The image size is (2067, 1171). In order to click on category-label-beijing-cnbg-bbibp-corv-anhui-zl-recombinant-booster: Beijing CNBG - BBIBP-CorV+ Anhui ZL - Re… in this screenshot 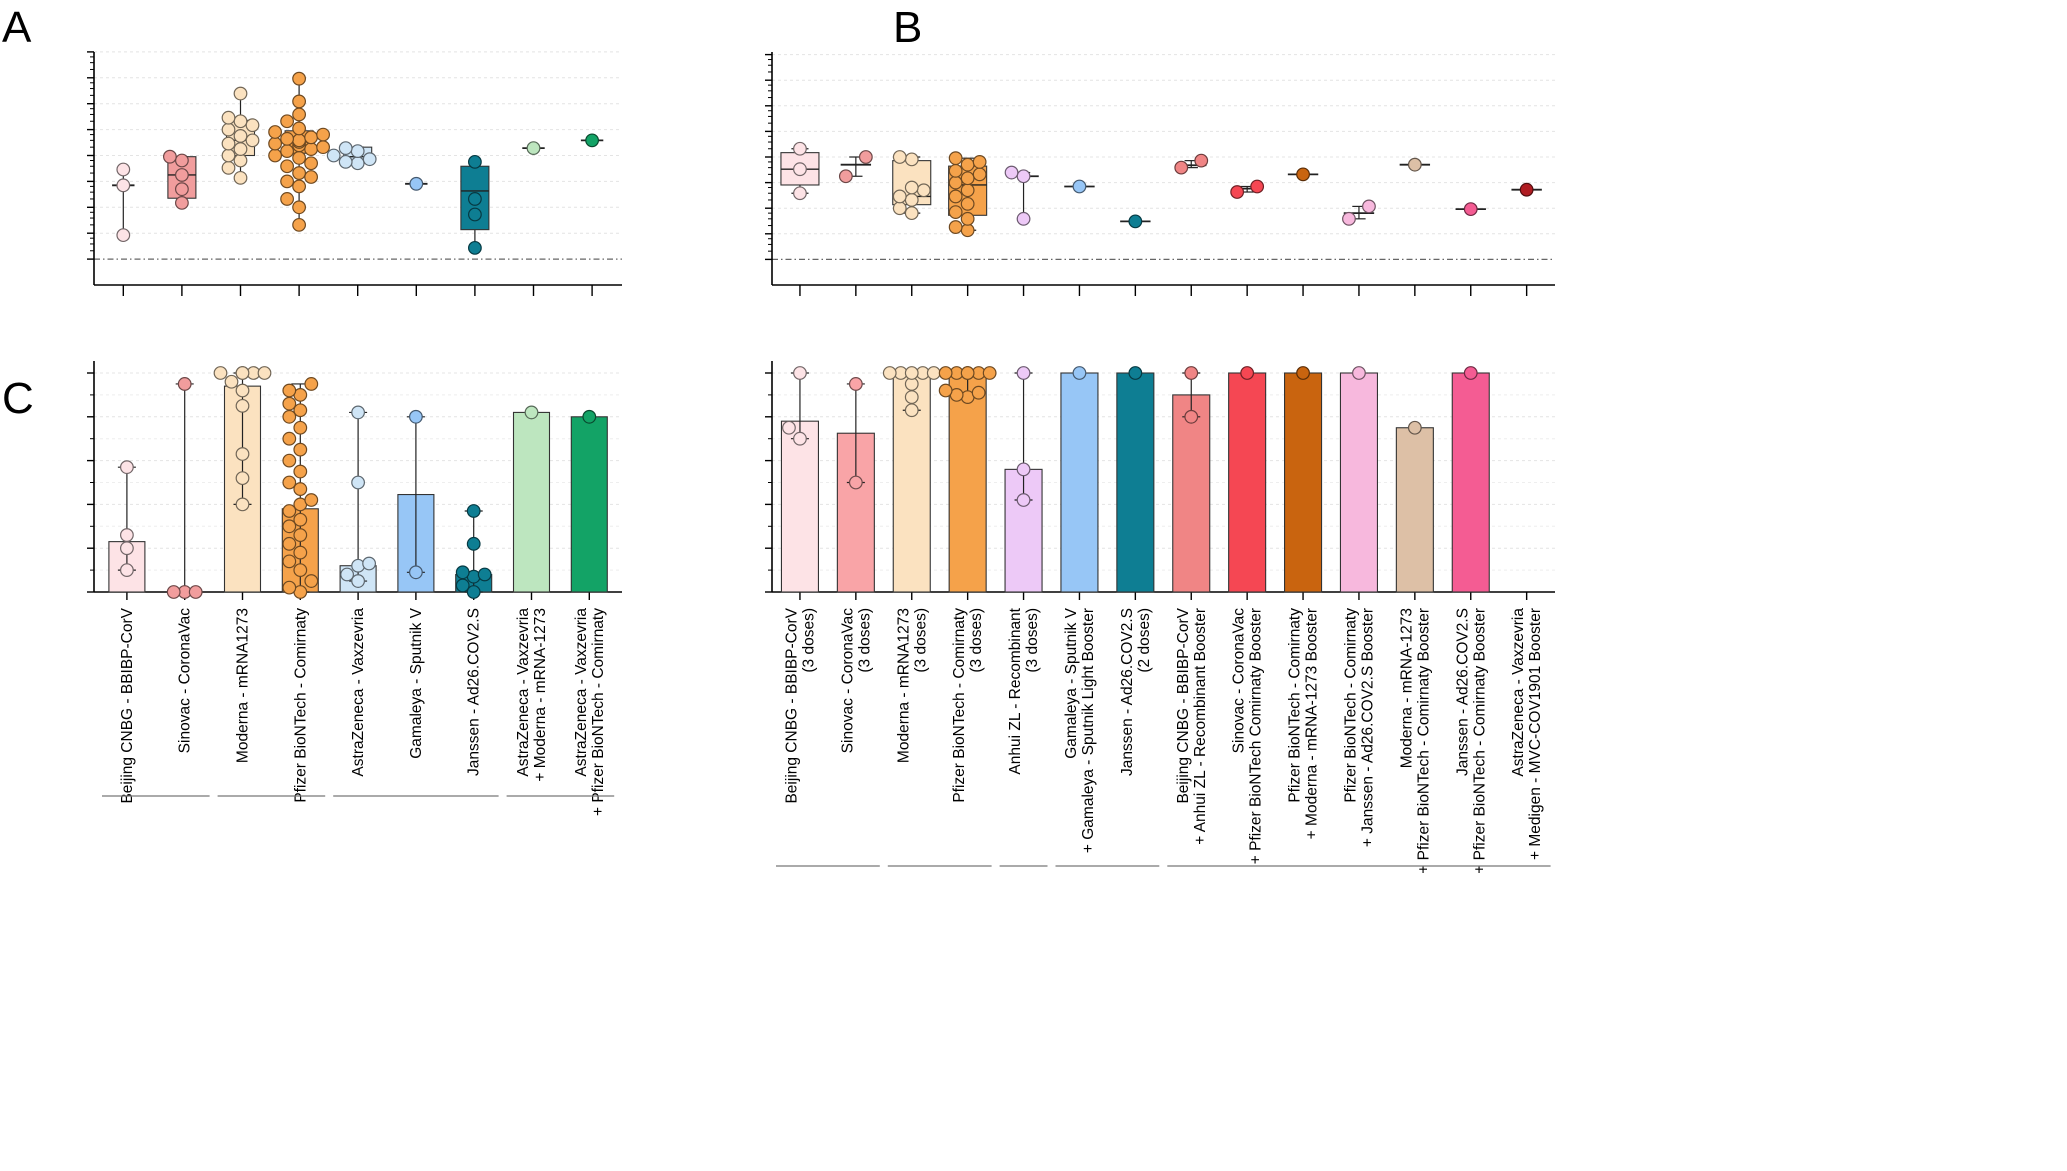, I will do `click(1192, 725)`.